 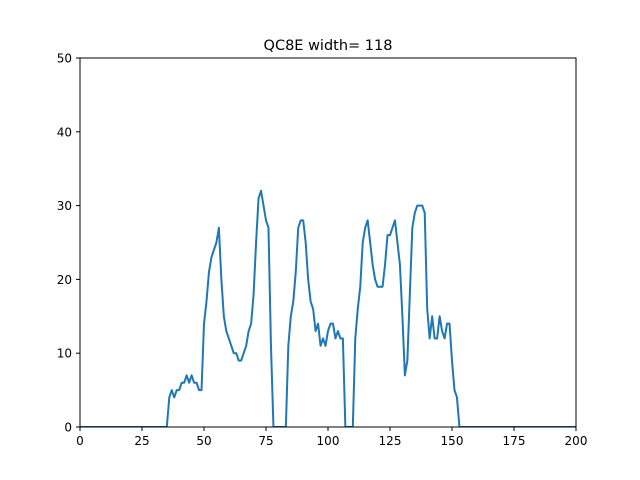 What do you see at coordinates (64, 206) in the screenshot?
I see `y-tick-label: 30` at bounding box center [64, 206].